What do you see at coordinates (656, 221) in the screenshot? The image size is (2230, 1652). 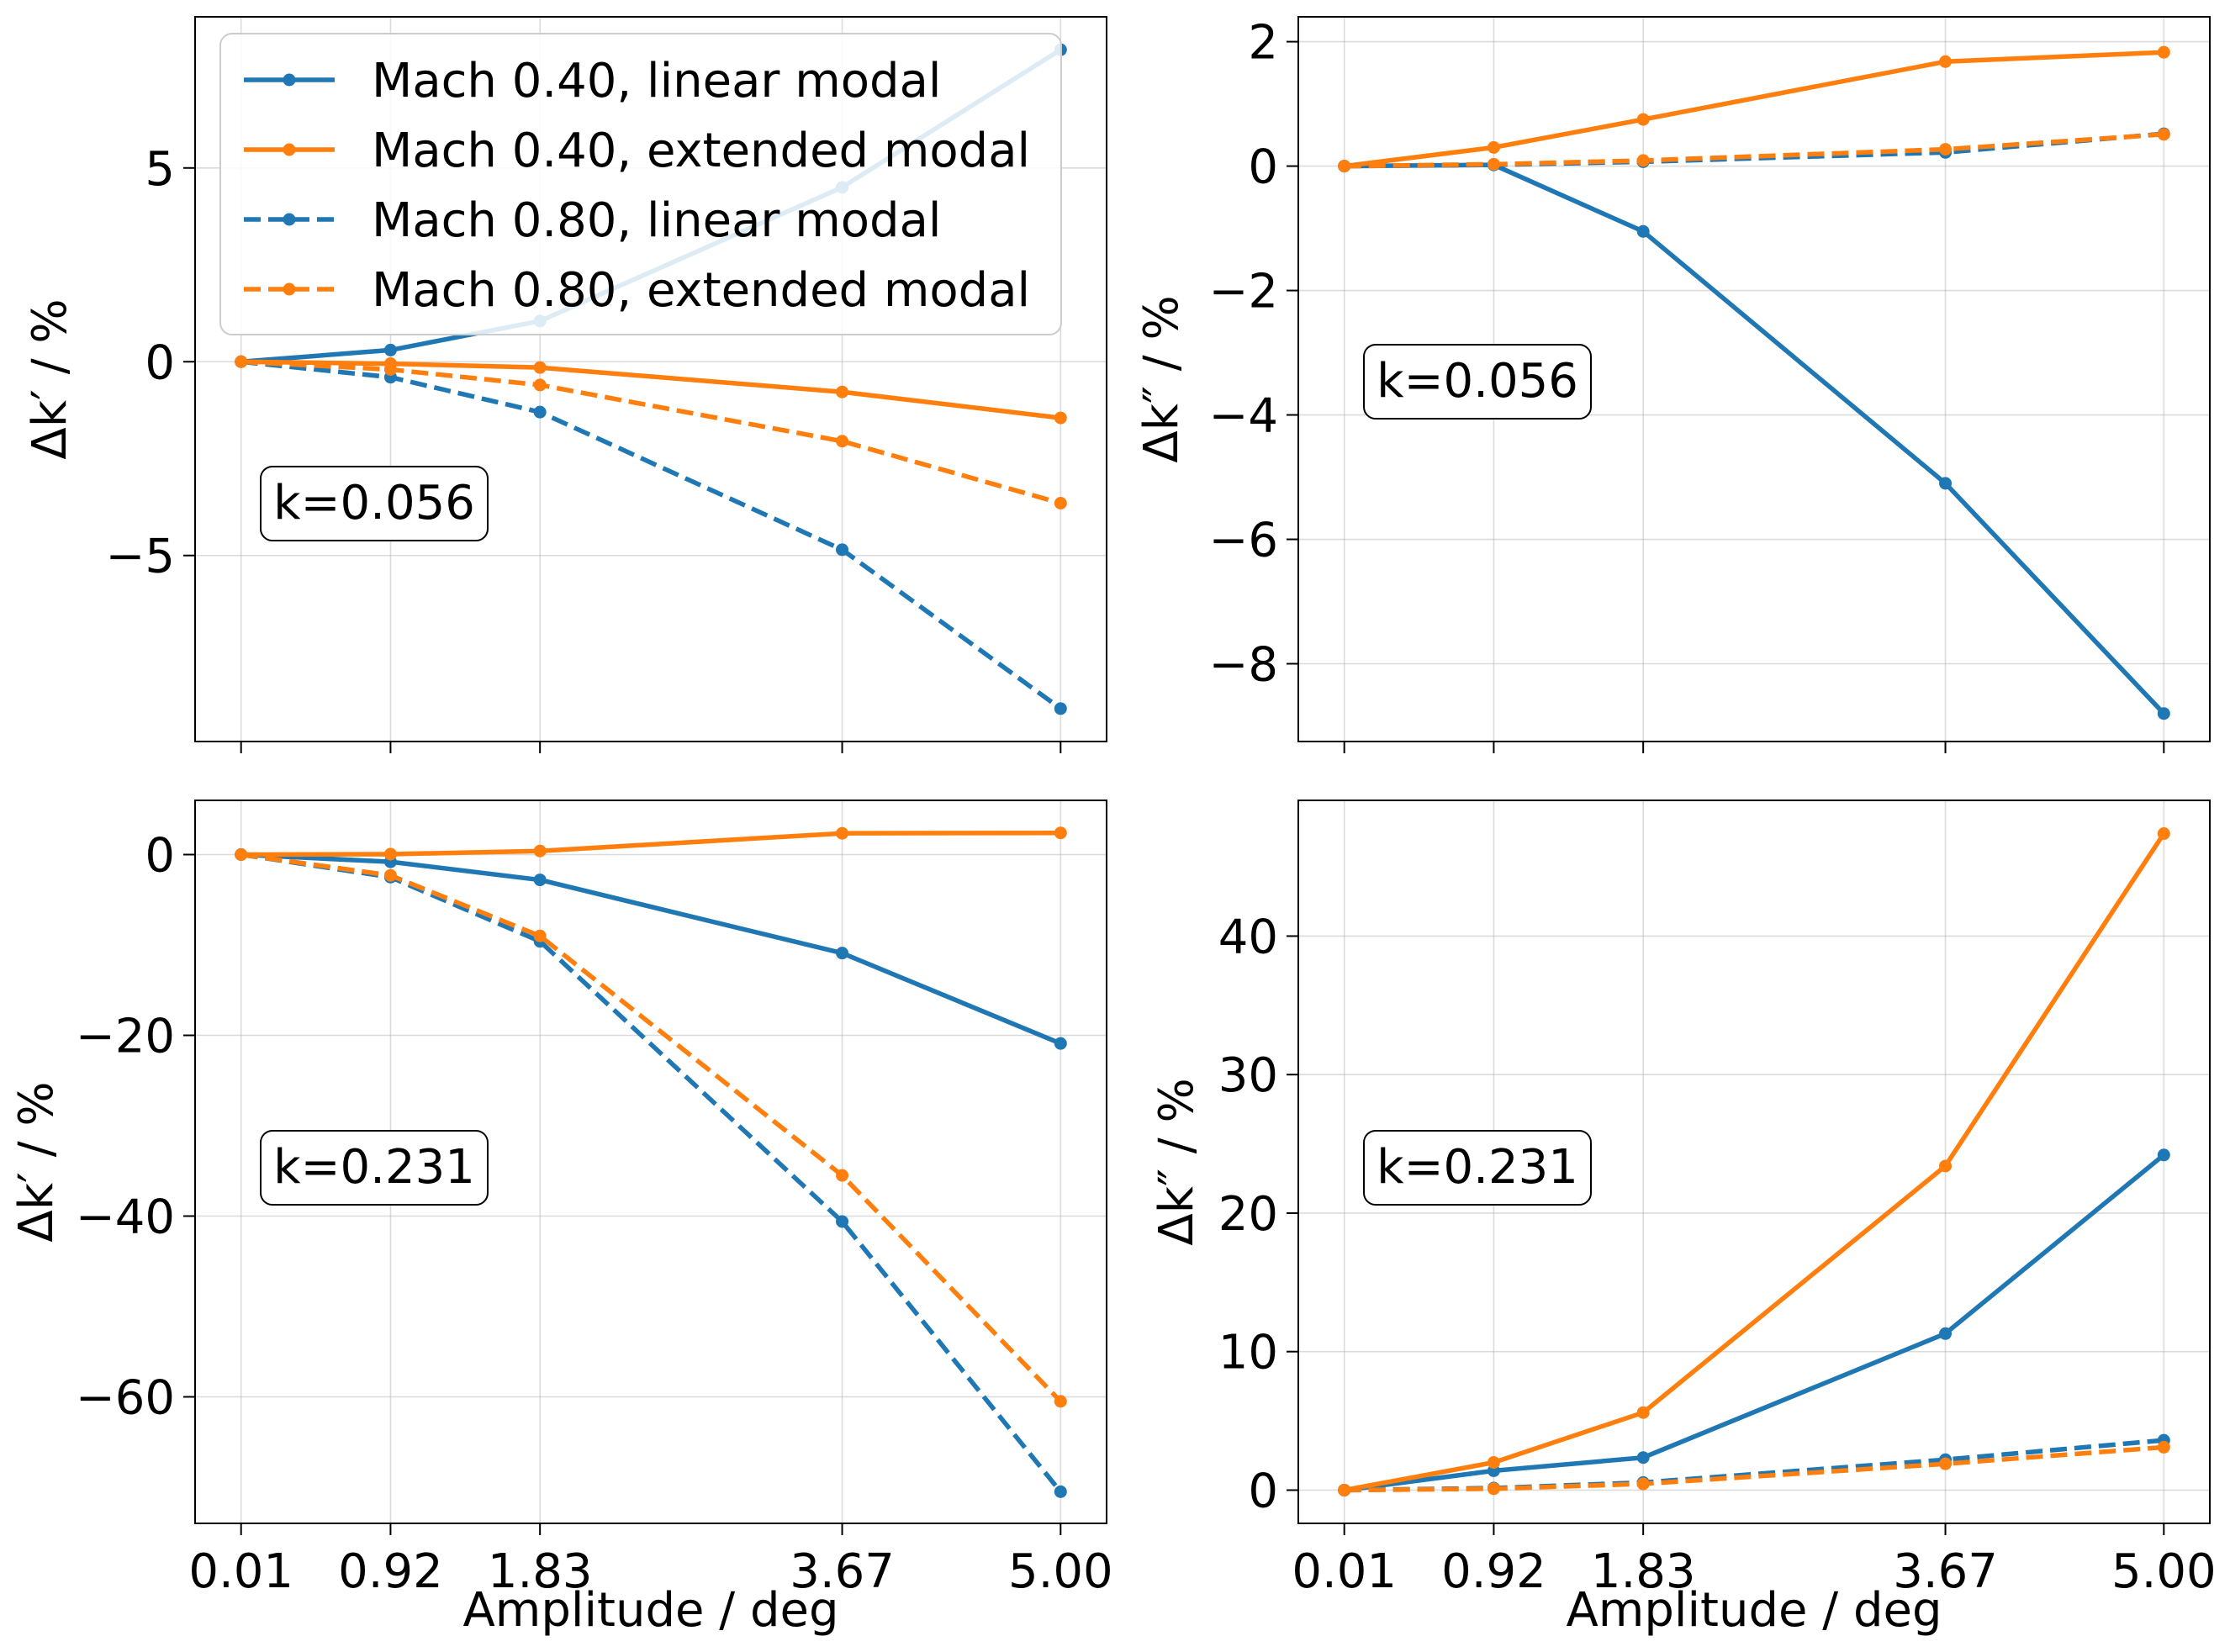 I see `legend-label: Mach 0.80, linear modal` at bounding box center [656, 221].